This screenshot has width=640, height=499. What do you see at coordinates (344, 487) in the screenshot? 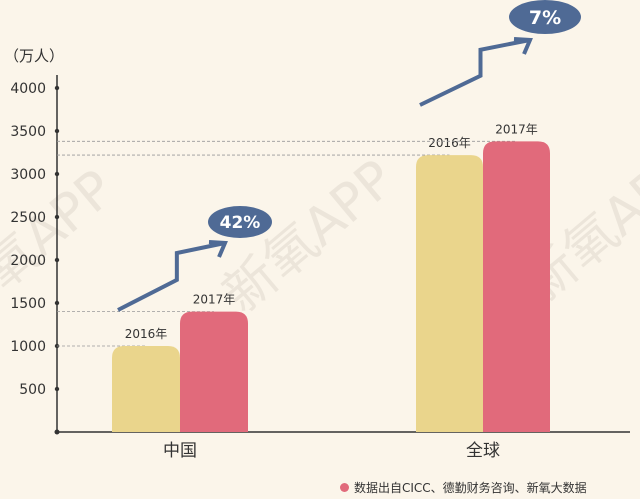
I see `legend-dot-icon` at bounding box center [344, 487].